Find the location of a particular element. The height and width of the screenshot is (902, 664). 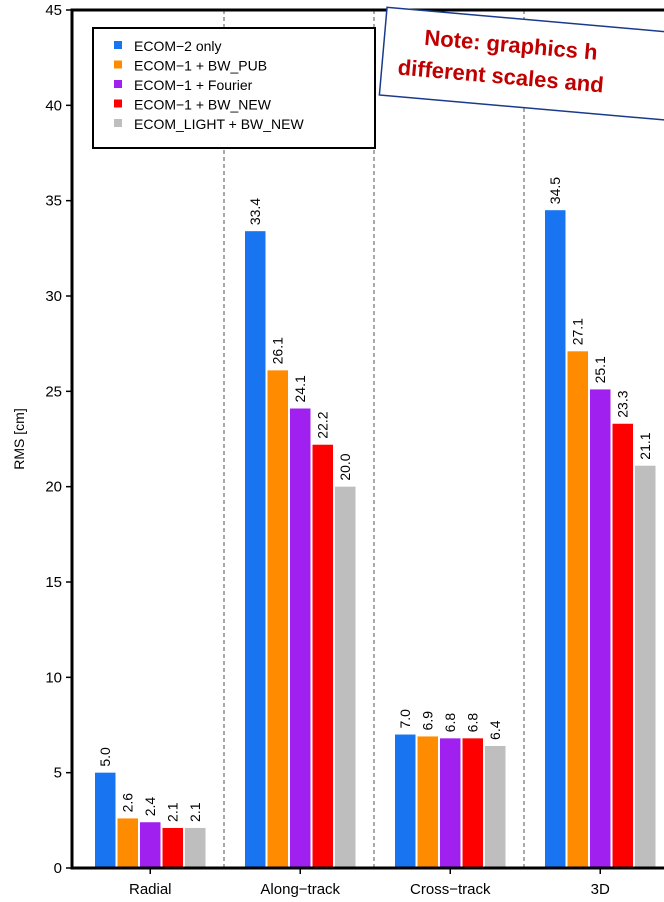

value-label: 25.1 is located at coordinates (600, 369).